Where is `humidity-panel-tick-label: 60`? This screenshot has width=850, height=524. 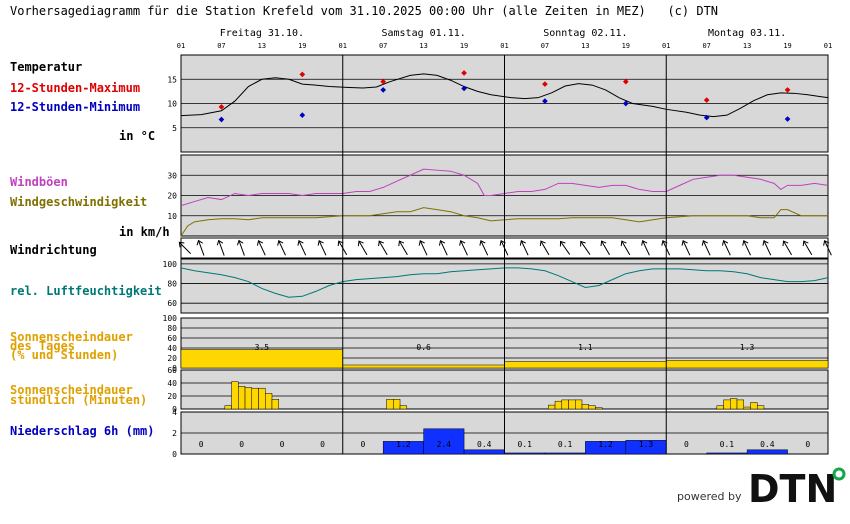
humidity-panel-tick-label: 60 is located at coordinates (172, 303).